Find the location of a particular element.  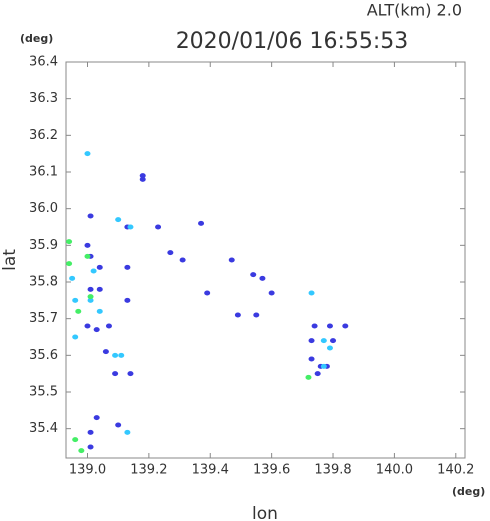

y-tick-label: 35.7 is located at coordinates (43, 318).